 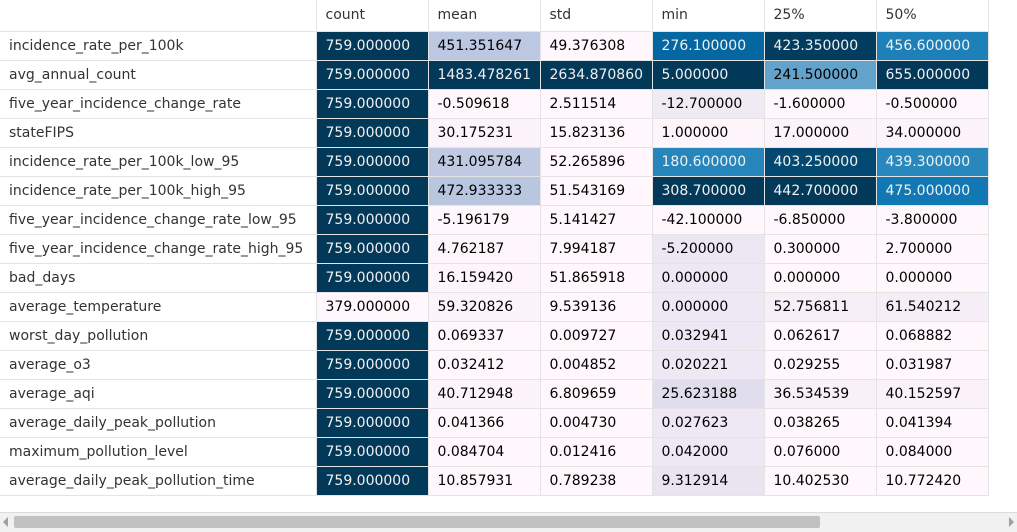 What do you see at coordinates (484, 365) in the screenshot?
I see `table-cell: 0.032412` at bounding box center [484, 365].